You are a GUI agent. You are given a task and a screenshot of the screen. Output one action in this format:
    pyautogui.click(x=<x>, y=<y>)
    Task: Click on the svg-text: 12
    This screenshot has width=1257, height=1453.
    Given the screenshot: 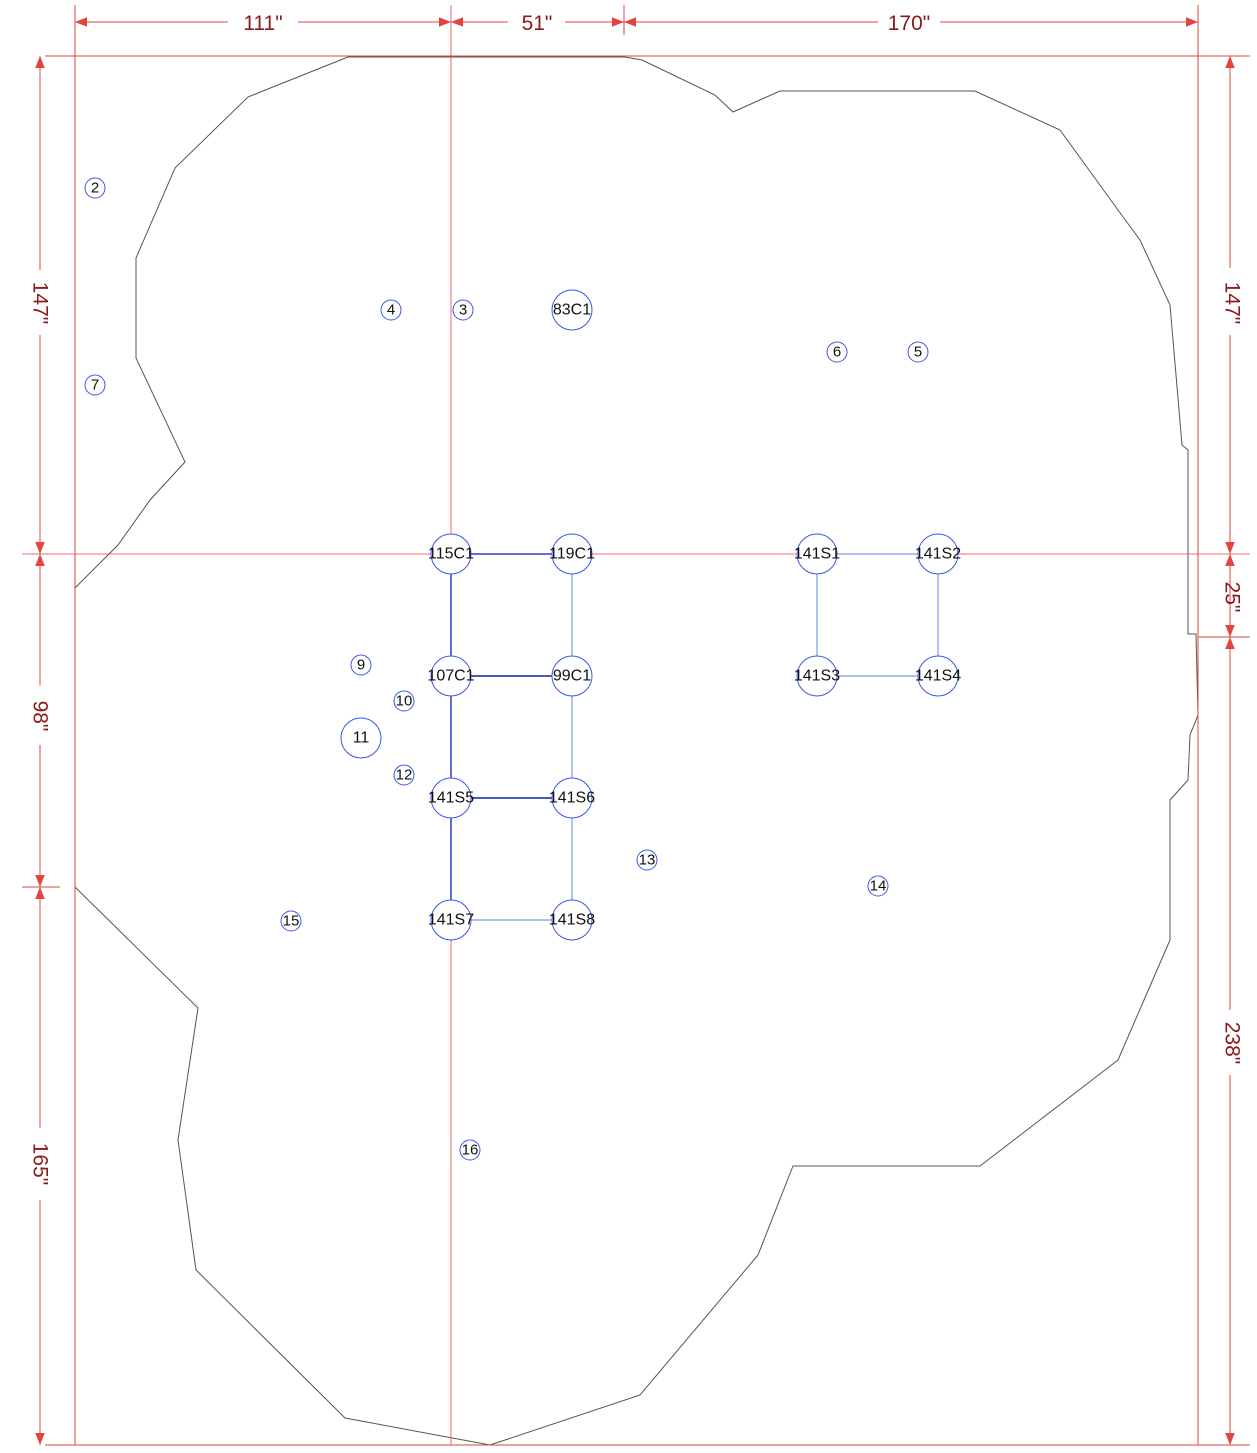 What is the action you would take?
    pyautogui.click(x=404, y=775)
    